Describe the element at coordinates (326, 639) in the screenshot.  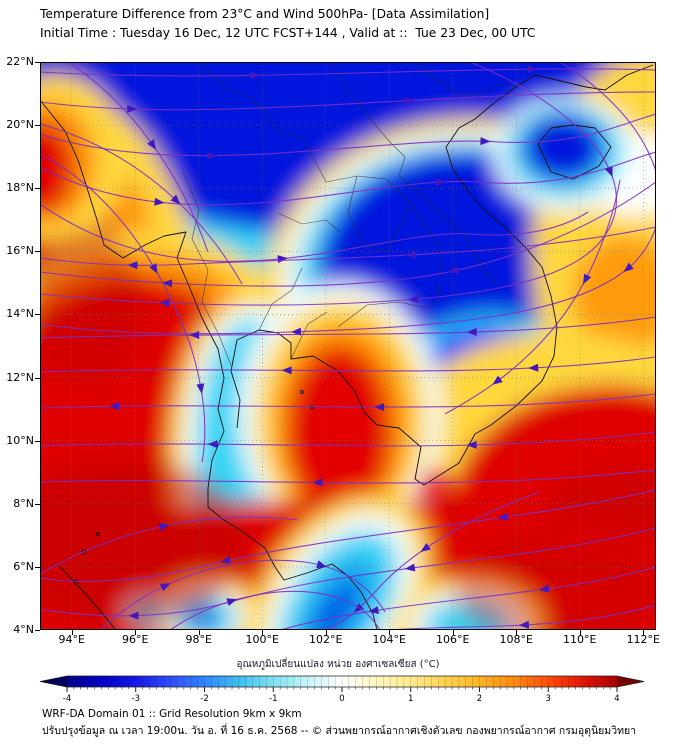
I see `x-tick-label: 102°E` at that location.